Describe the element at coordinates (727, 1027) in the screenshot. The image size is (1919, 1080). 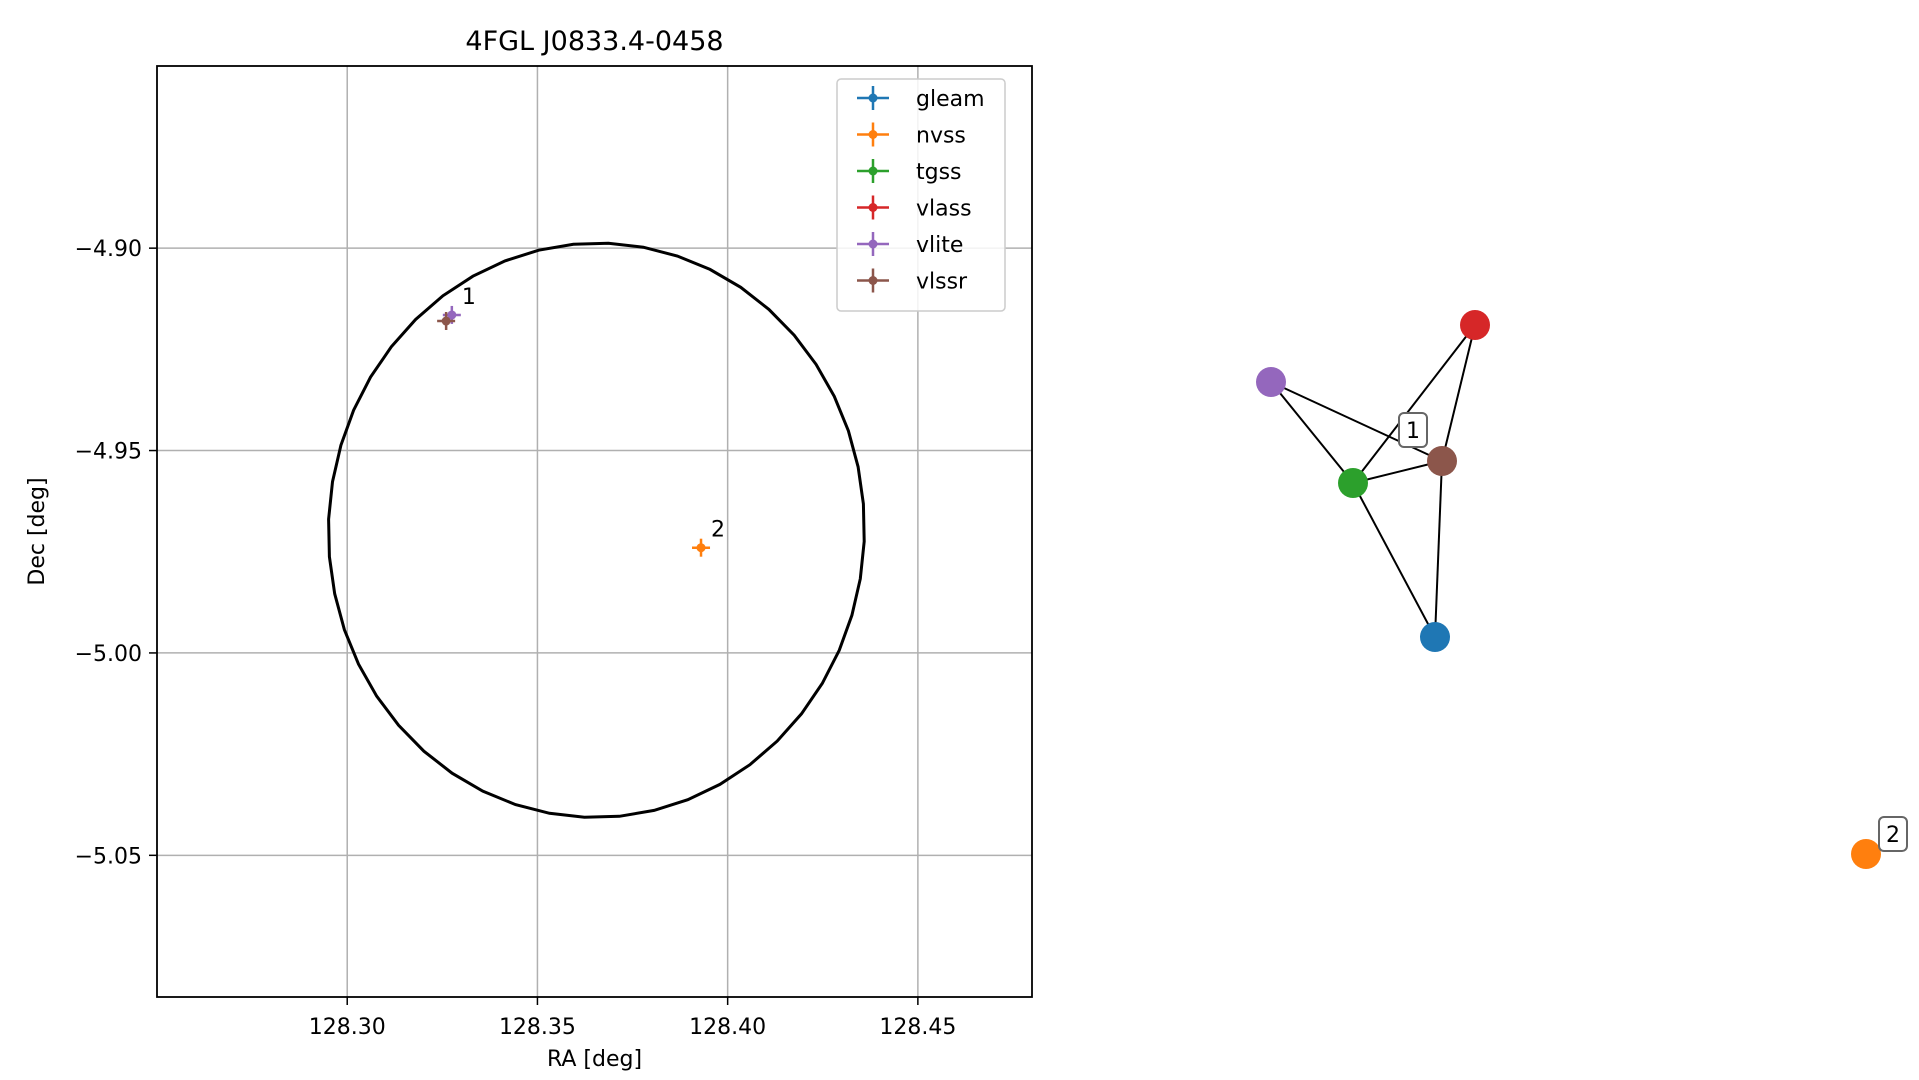
I see `x-tick-label: 128.40` at that location.